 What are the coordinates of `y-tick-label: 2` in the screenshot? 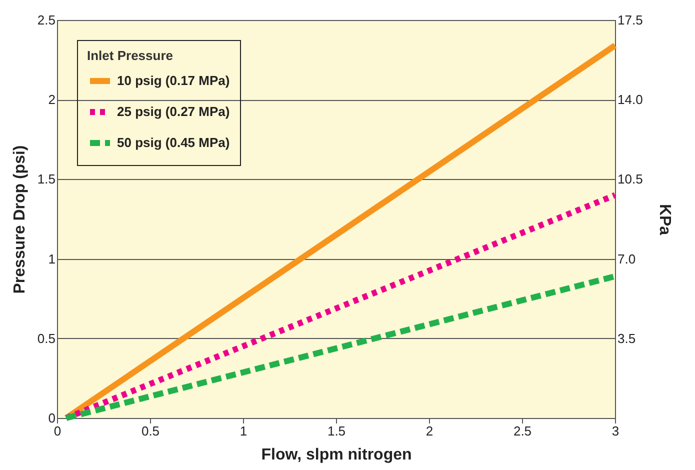 It's located at (52, 100).